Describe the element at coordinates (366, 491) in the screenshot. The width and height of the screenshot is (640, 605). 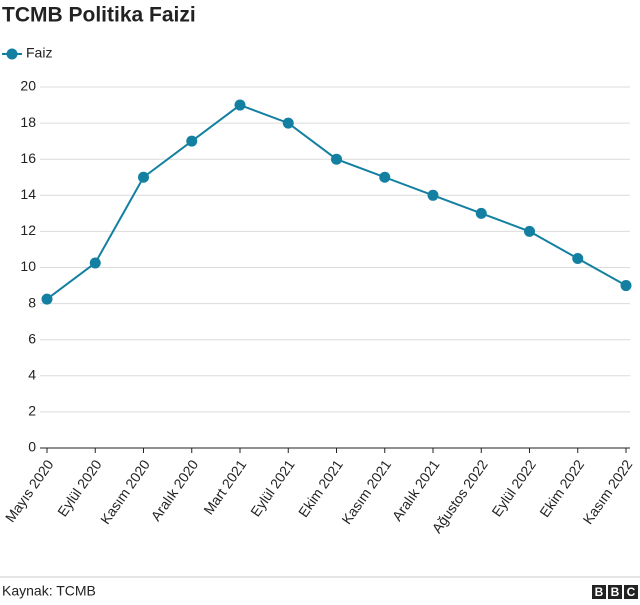
I see `x-tick-label: Kasım 2021` at that location.